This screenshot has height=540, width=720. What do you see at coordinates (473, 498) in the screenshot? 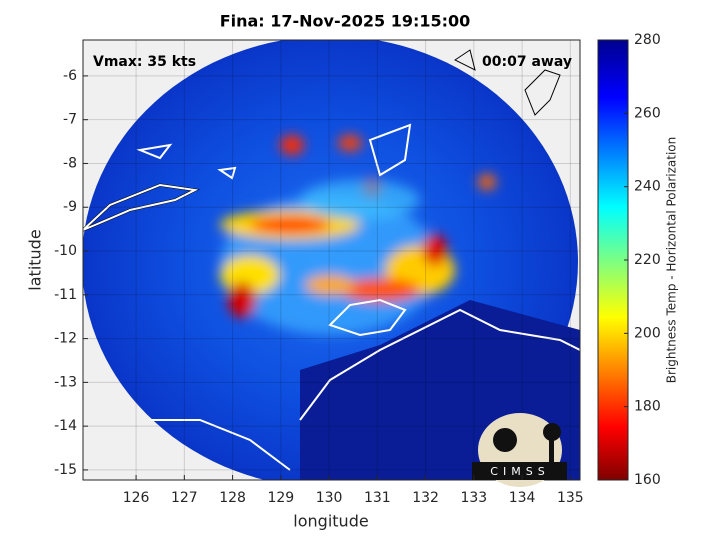
I see `x-tick-label: 133` at bounding box center [473, 498].